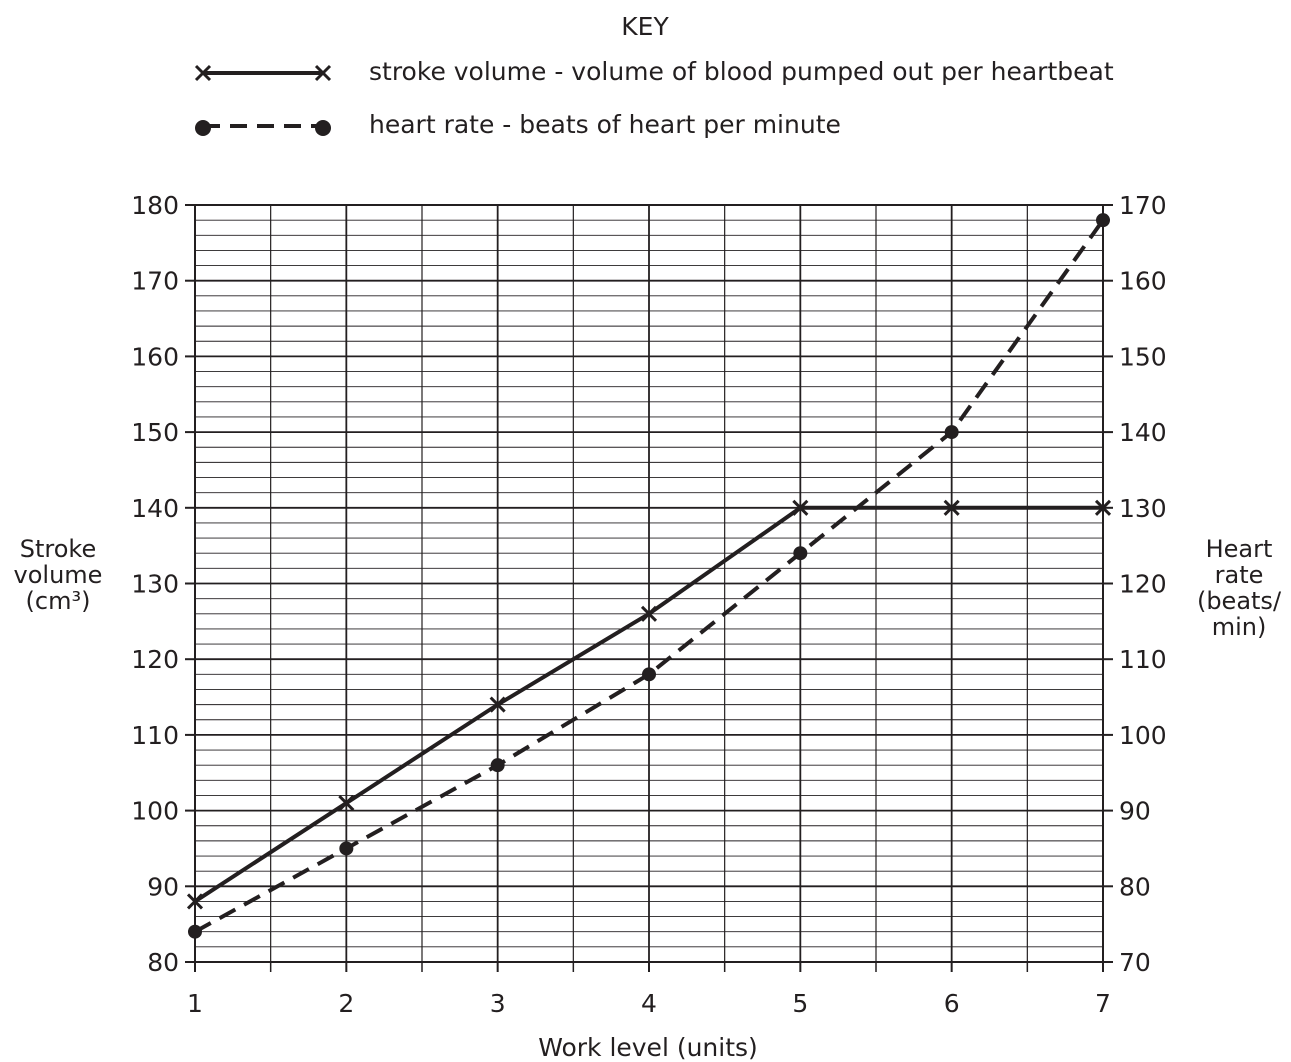 Image resolution: width=1291 pixels, height=1062 pixels. I want to click on right-axis-title-line: (beats/, so click(1239, 601).